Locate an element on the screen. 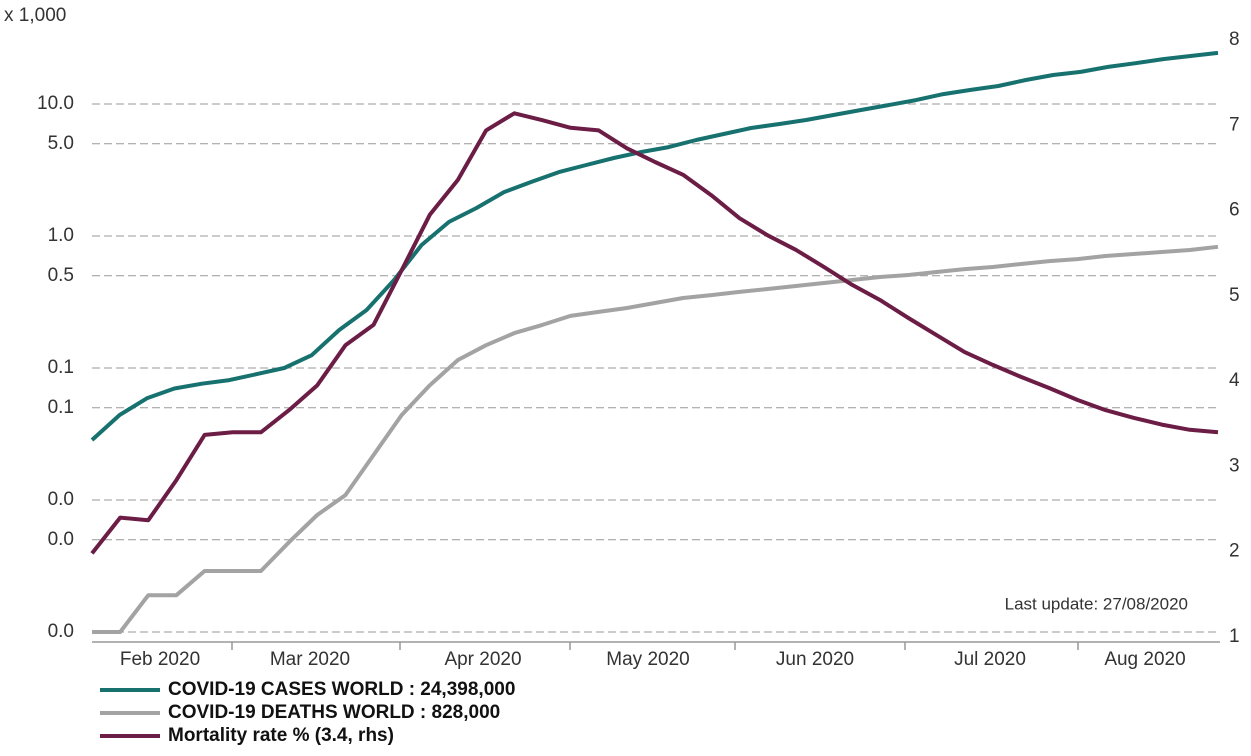  legend-label: COVID-19 CASES WORLD : 24,398,000 is located at coordinates (341, 689).